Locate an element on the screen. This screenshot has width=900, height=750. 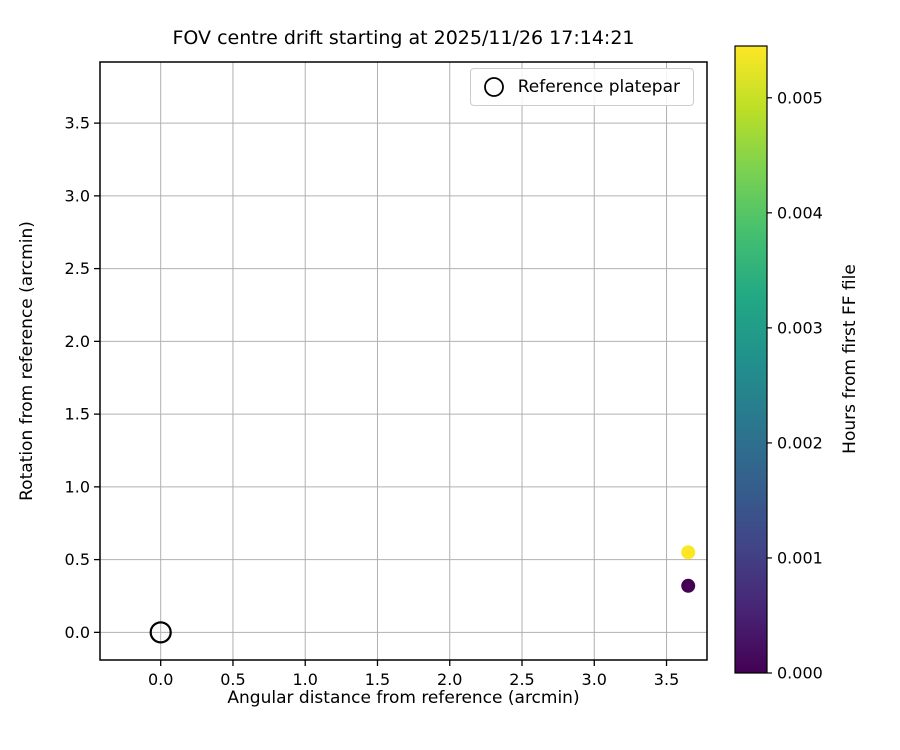
colorbar-tick-label: 0.004 is located at coordinates (800, 212).